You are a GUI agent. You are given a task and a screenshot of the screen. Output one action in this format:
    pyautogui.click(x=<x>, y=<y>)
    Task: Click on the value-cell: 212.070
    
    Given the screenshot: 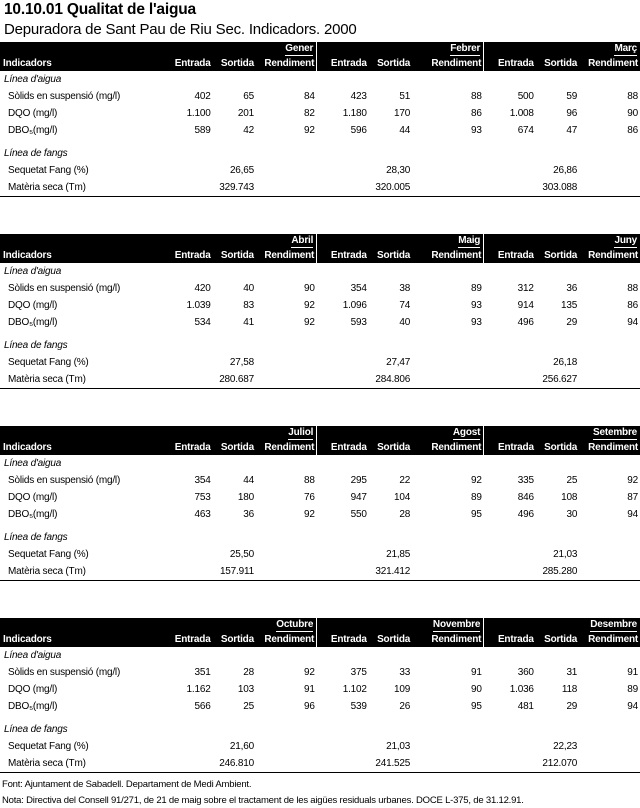 What is the action you would take?
    pyautogui.click(x=557, y=764)
    